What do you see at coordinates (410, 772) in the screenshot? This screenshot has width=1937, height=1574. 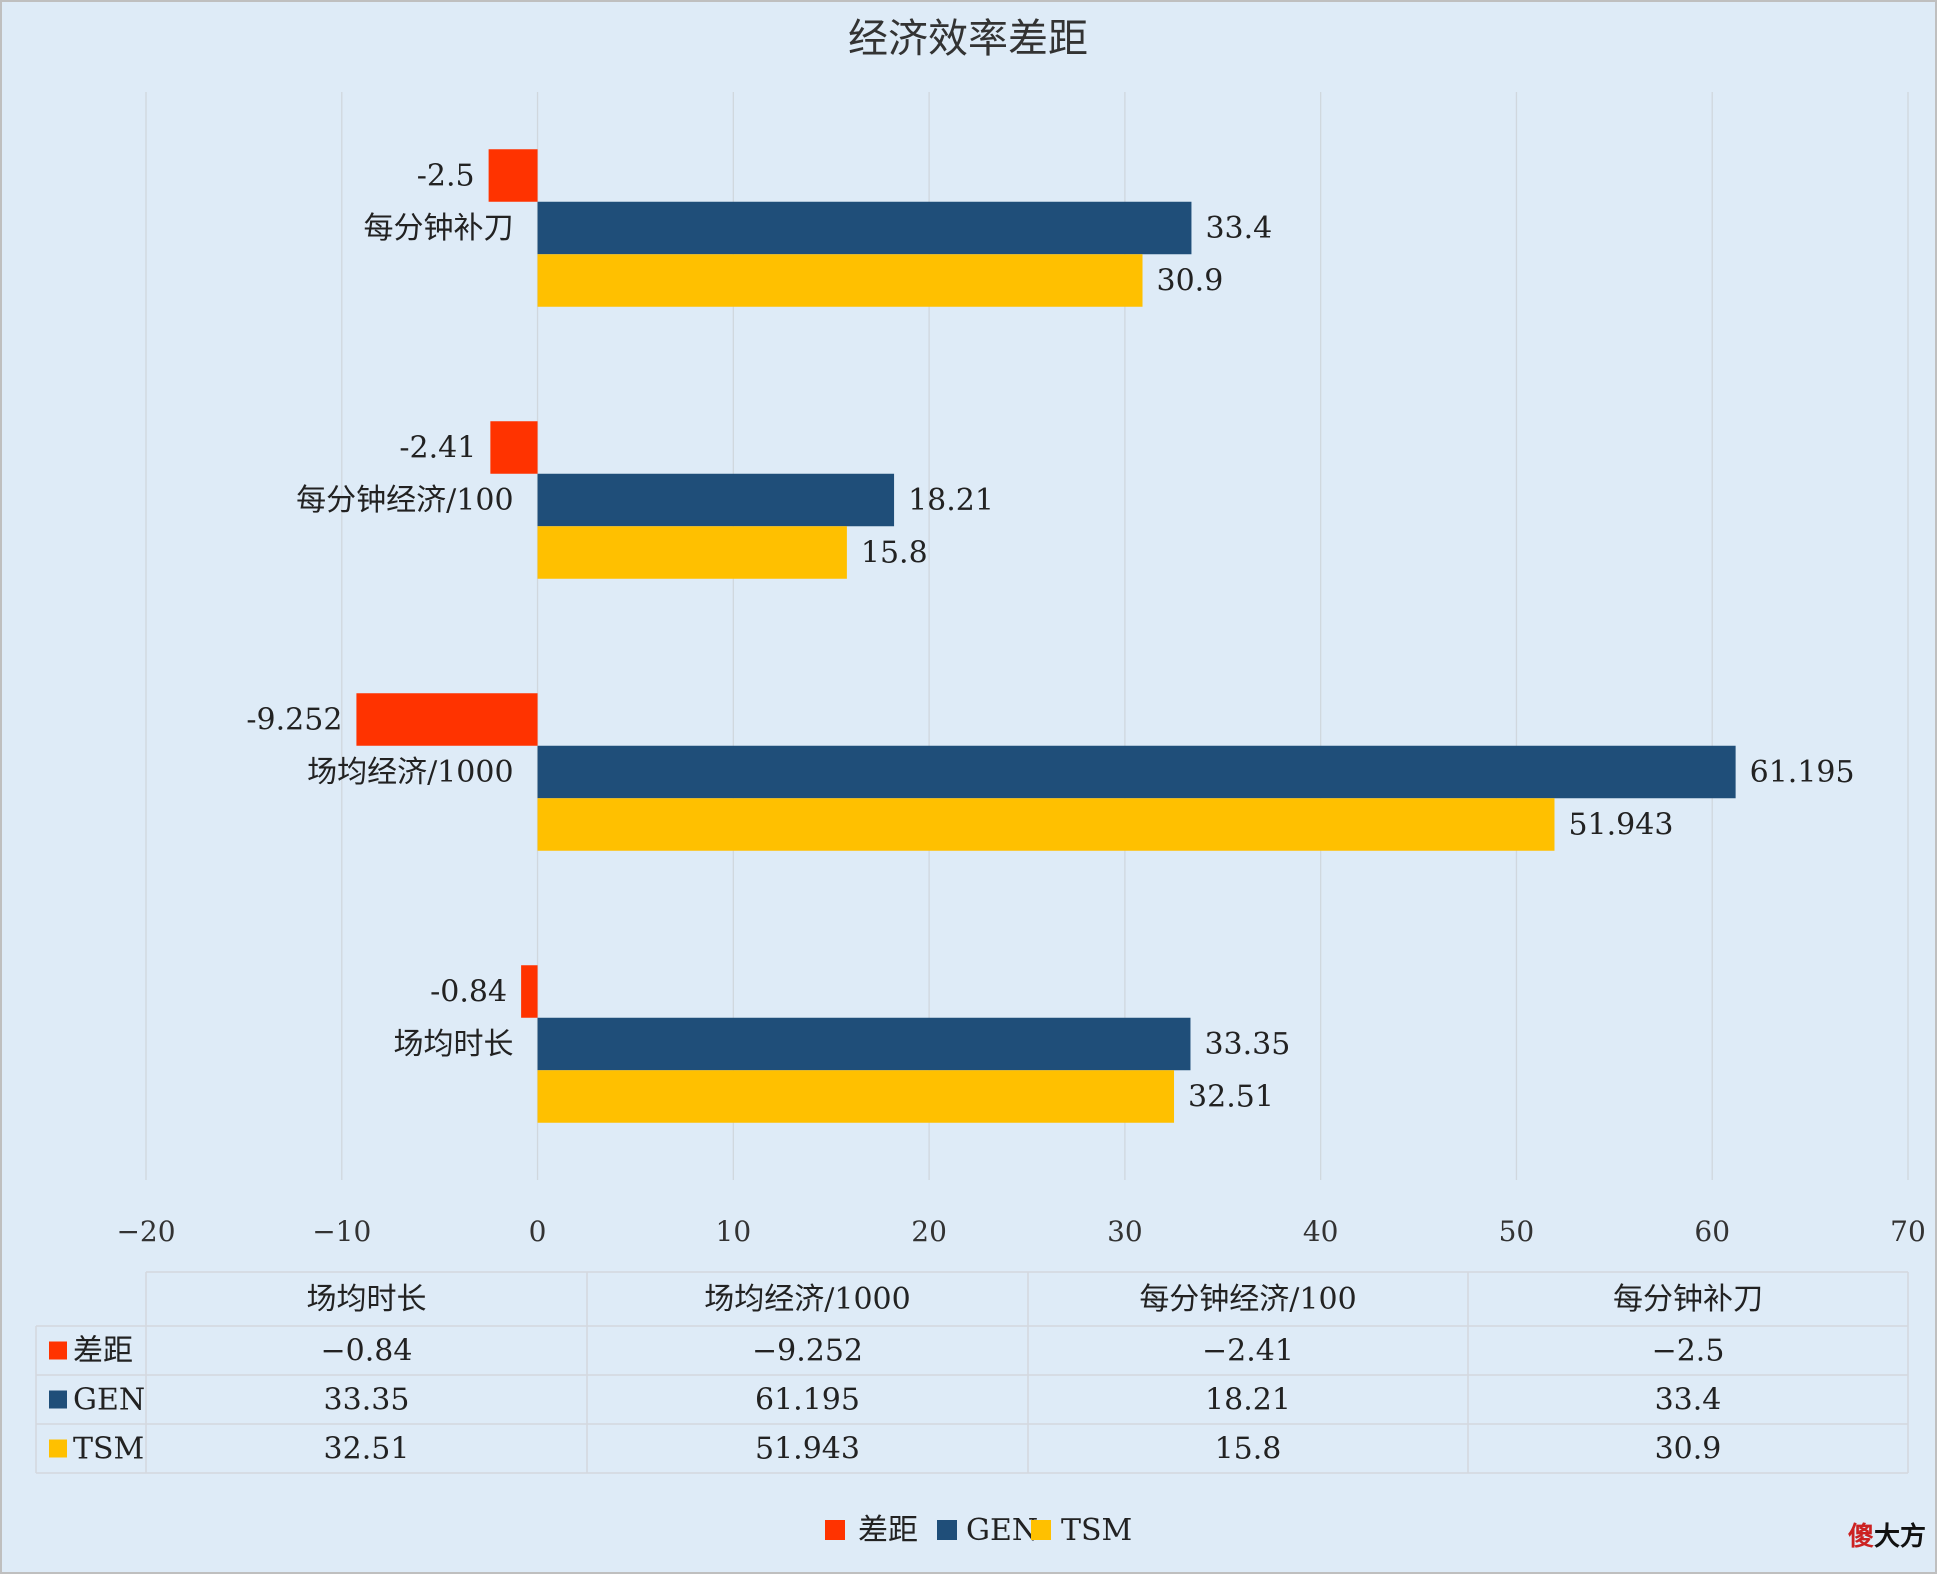 I see `category-label-1: 场均经济/1000` at bounding box center [410, 772].